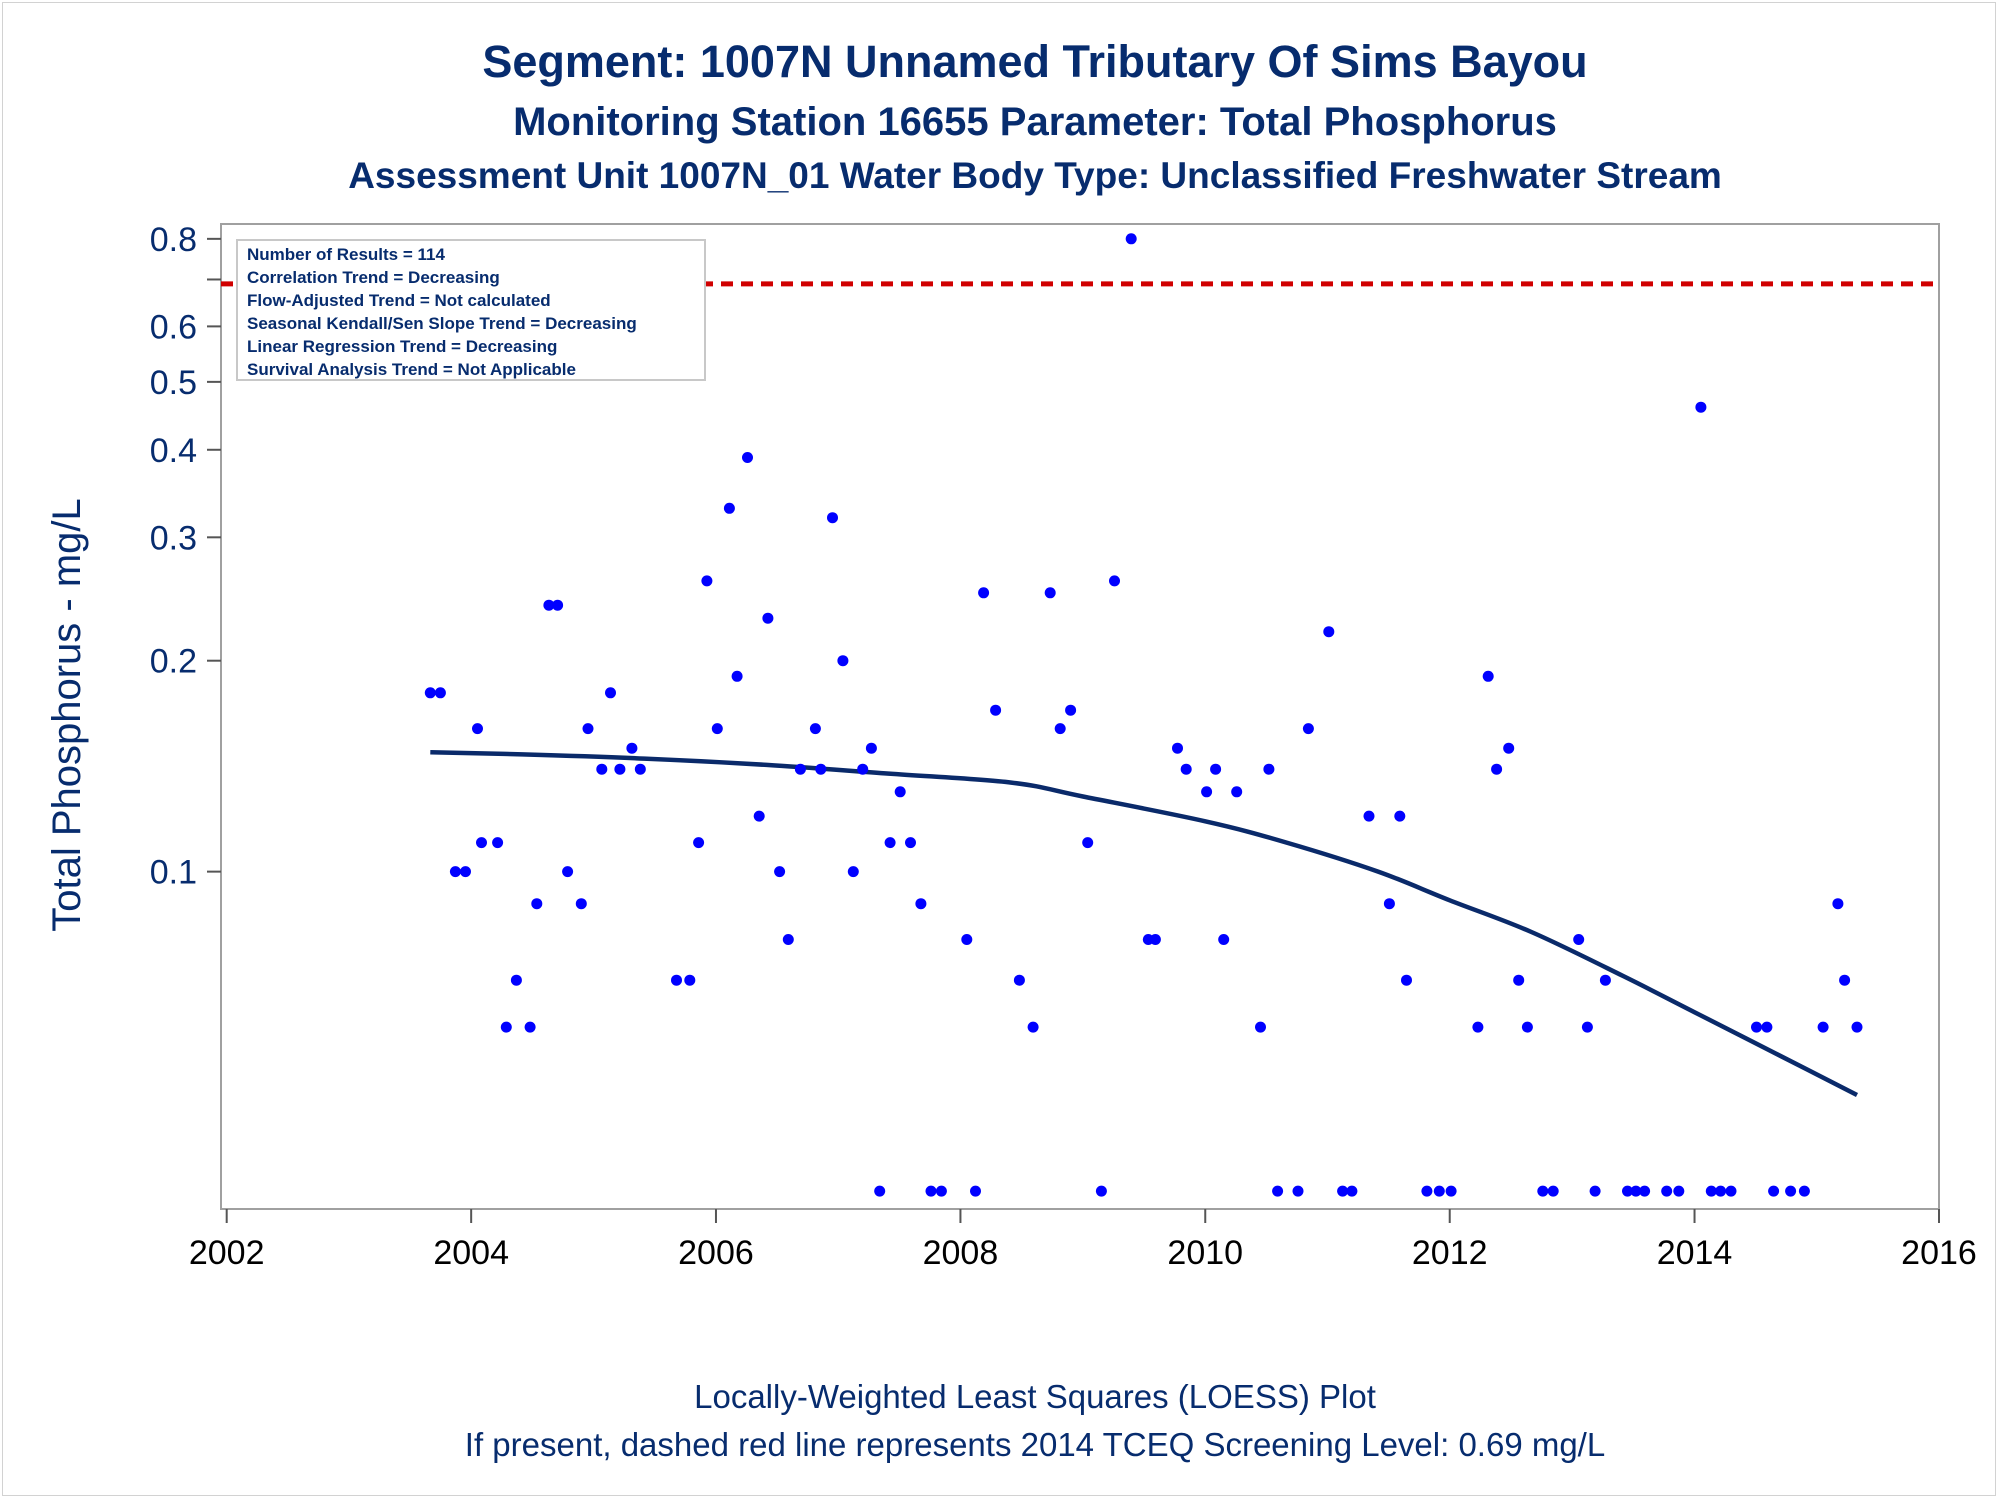  I want to click on info-box-line: Linear Regression Trend = Decreasing, so click(402, 346).